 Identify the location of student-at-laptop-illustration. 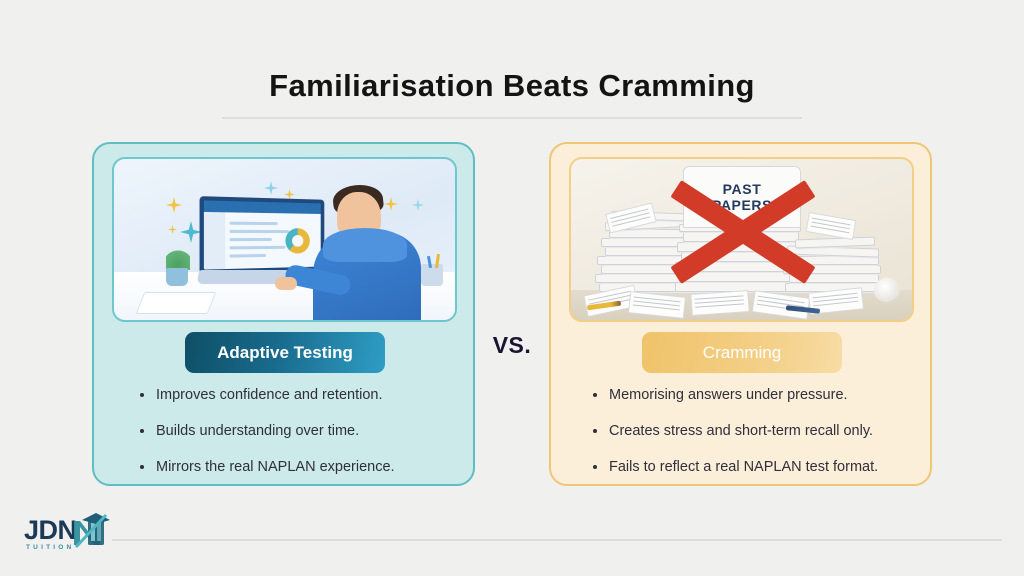
(284, 239).